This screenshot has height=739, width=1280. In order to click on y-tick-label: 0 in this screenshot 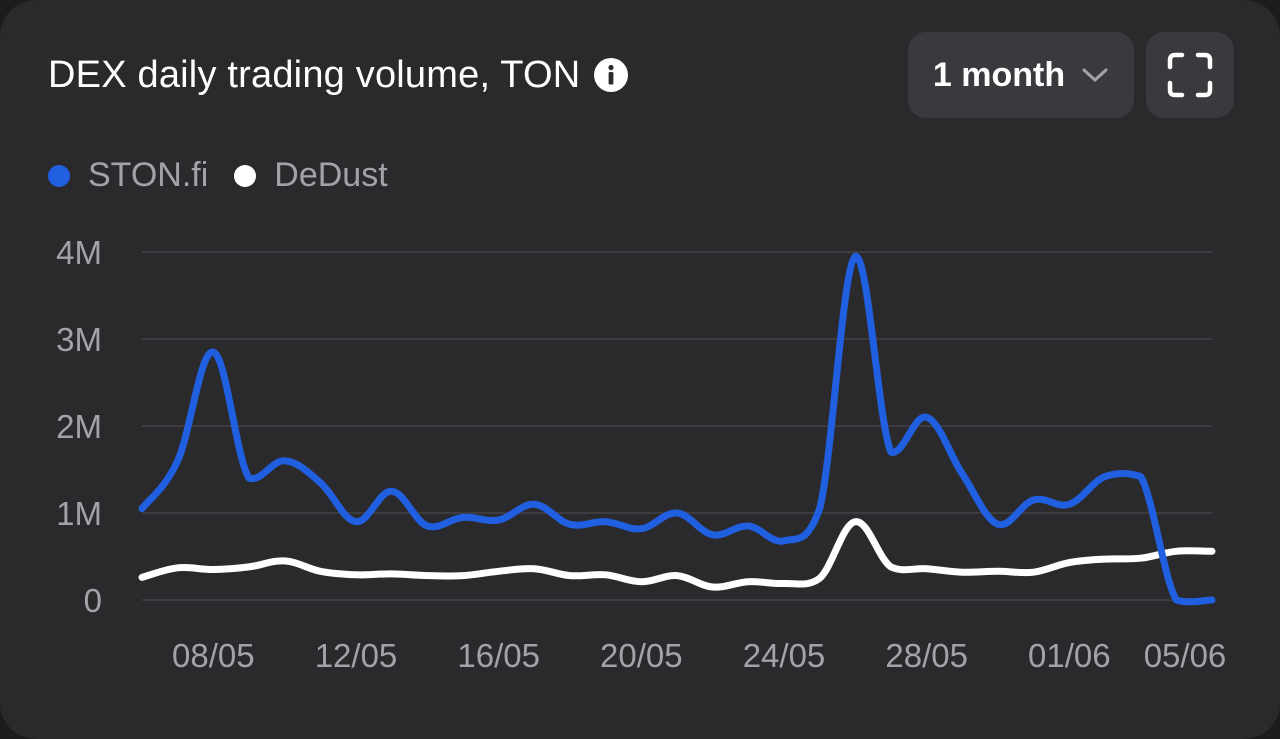, I will do `click(93, 600)`.